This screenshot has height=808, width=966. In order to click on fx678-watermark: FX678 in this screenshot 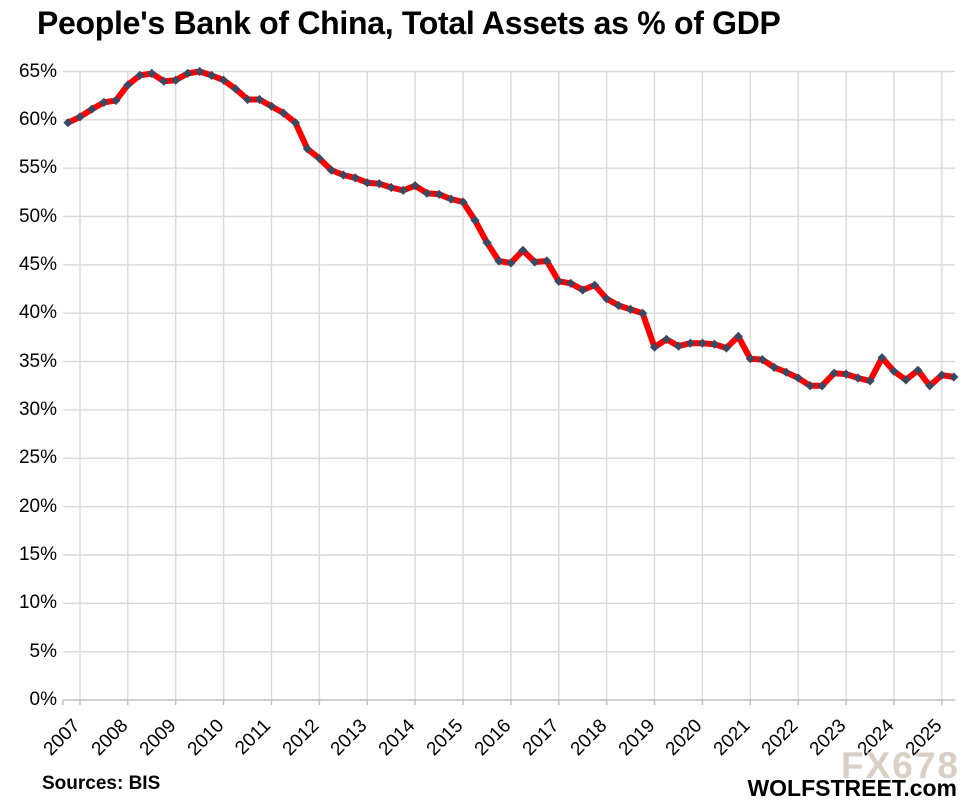, I will do `click(900, 765)`.